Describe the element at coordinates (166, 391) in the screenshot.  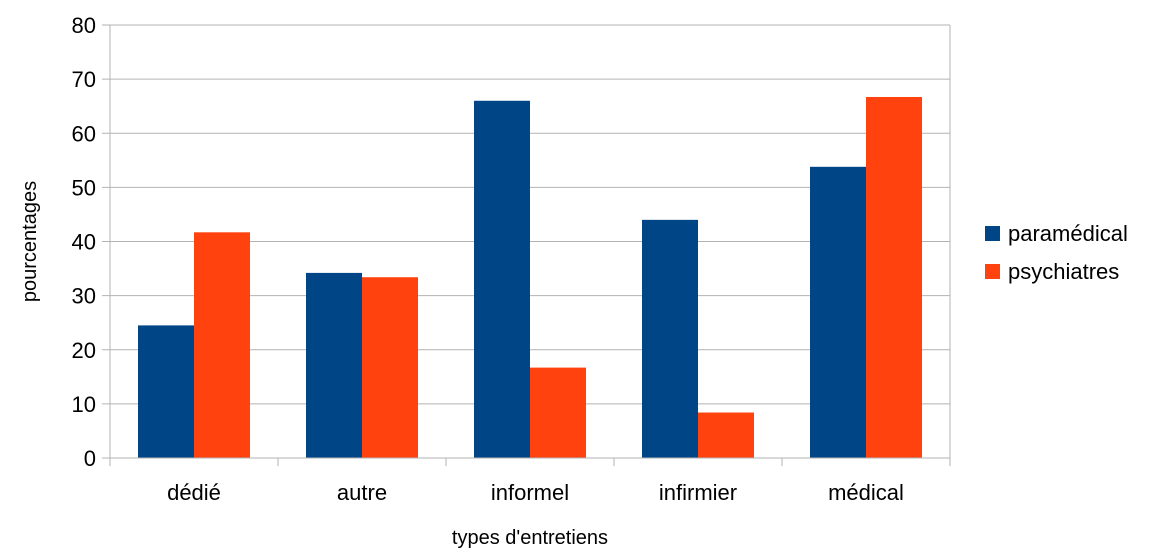
I see `bar-paramédical-dédié` at that location.